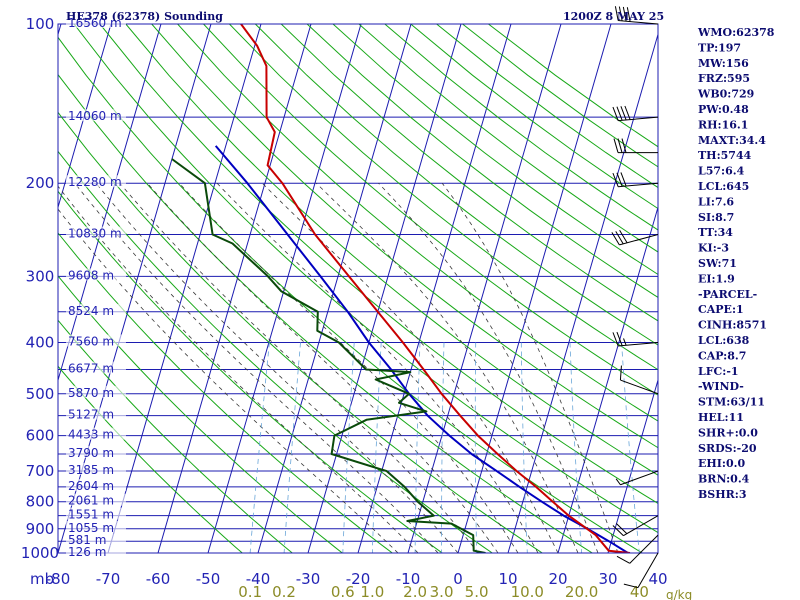  I want to click on wind-barb-half-flag, so click(625, 342).